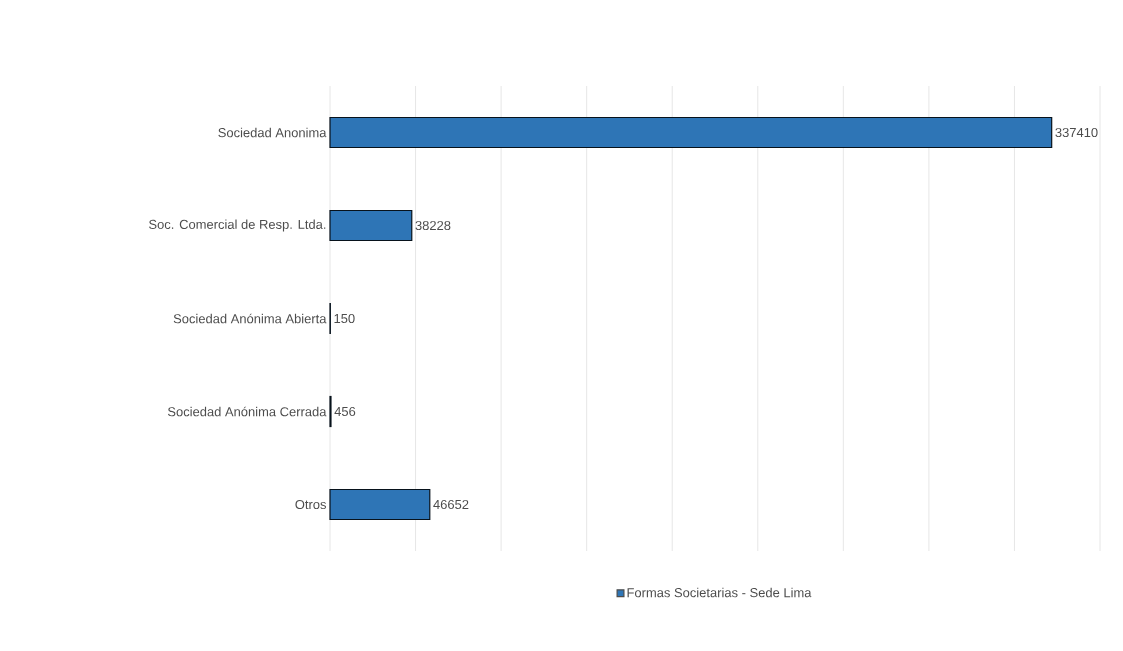 This screenshot has width=1123, height=651. I want to click on y-tick-label: Sociedad Anonima, so click(272, 132).